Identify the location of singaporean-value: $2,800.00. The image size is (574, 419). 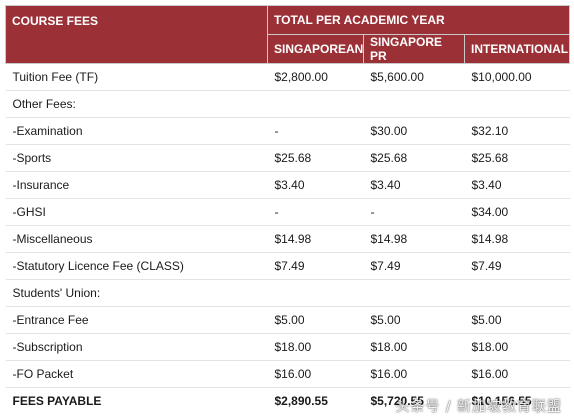
(315, 77).